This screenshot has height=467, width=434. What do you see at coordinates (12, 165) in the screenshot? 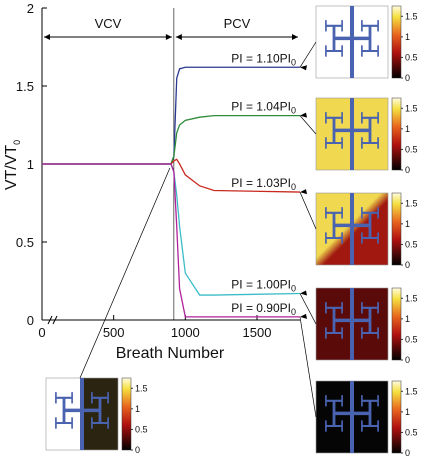
I see `y-axis-label: VT/VT0` at bounding box center [12, 165].